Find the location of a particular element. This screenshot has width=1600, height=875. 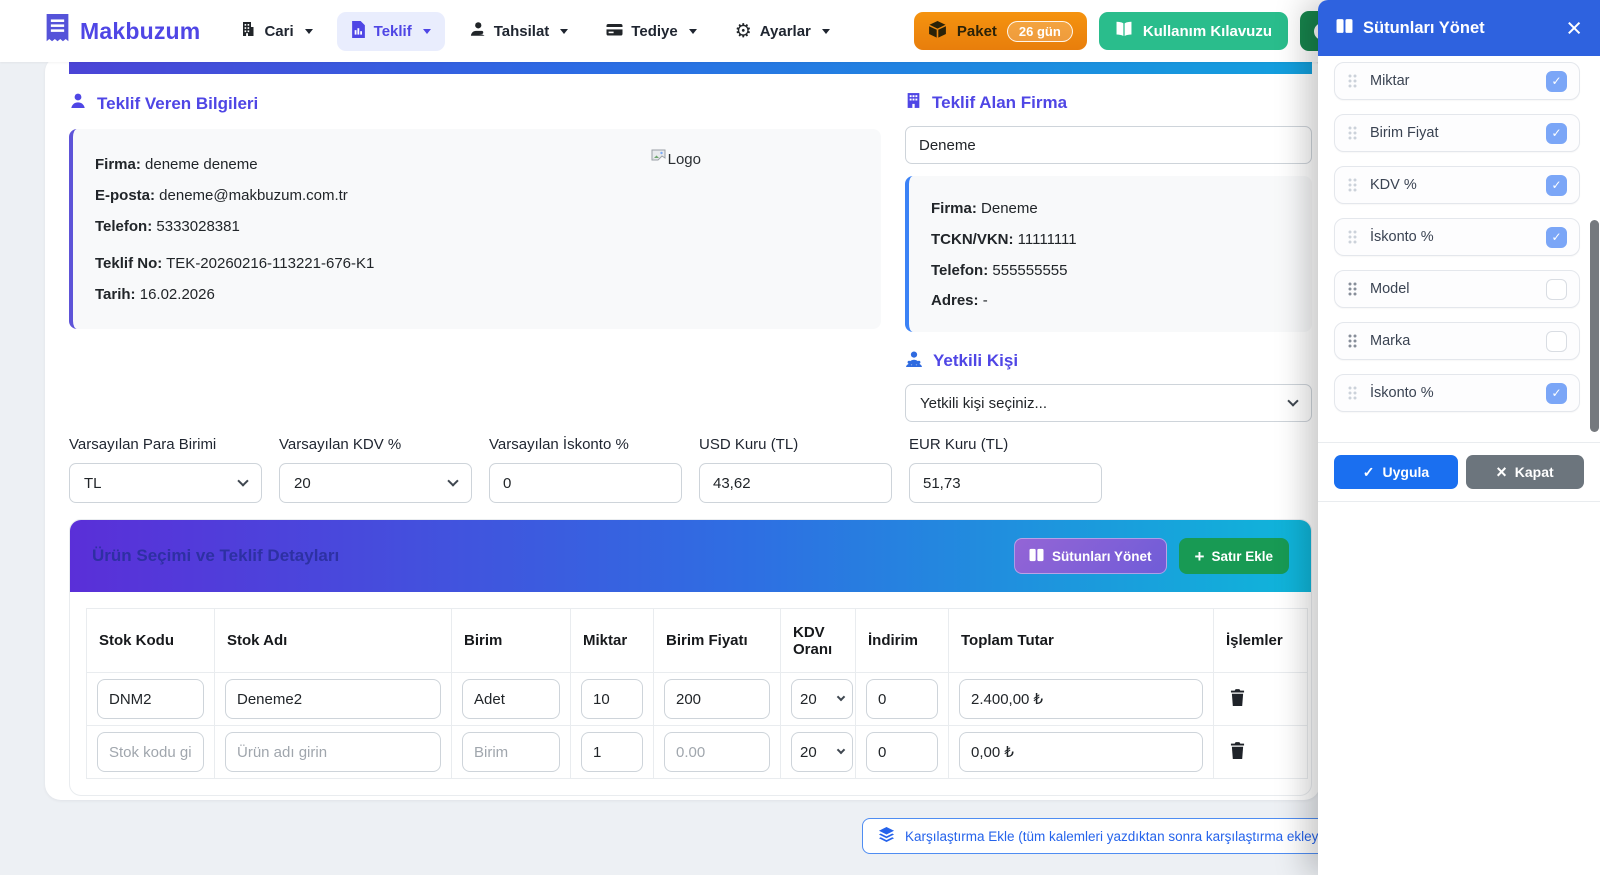

column-item-miktar: Miktar ✓ is located at coordinates (1457, 81).